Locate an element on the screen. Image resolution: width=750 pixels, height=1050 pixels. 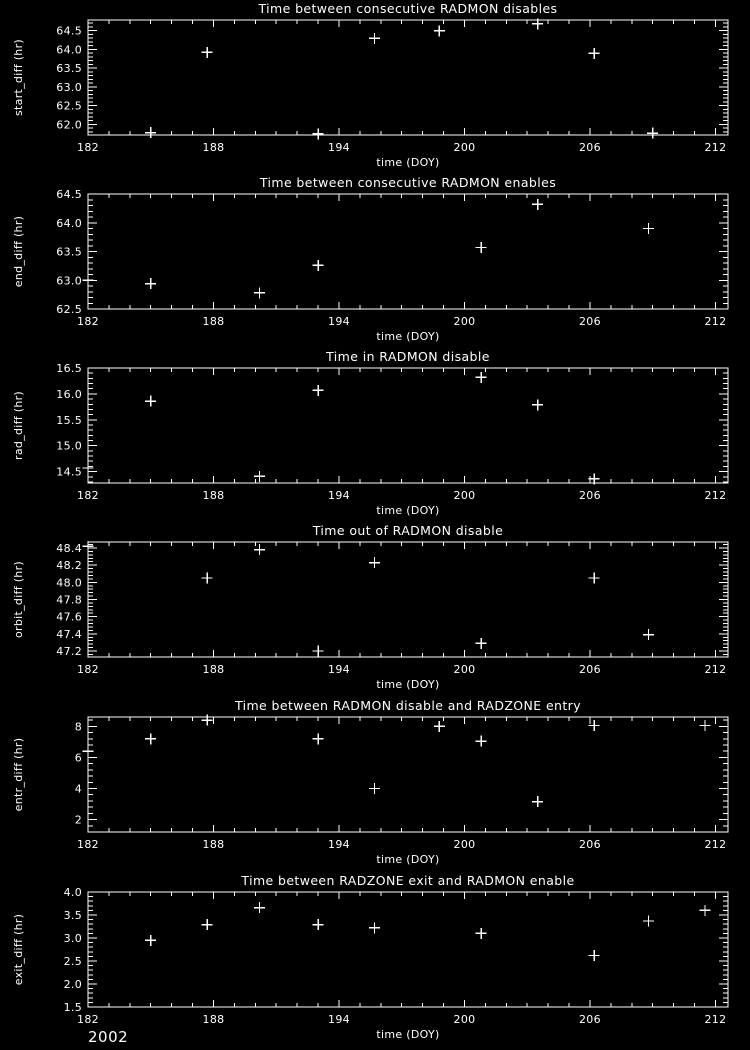
y-tick-label: 48.2 is located at coordinates (69, 565).